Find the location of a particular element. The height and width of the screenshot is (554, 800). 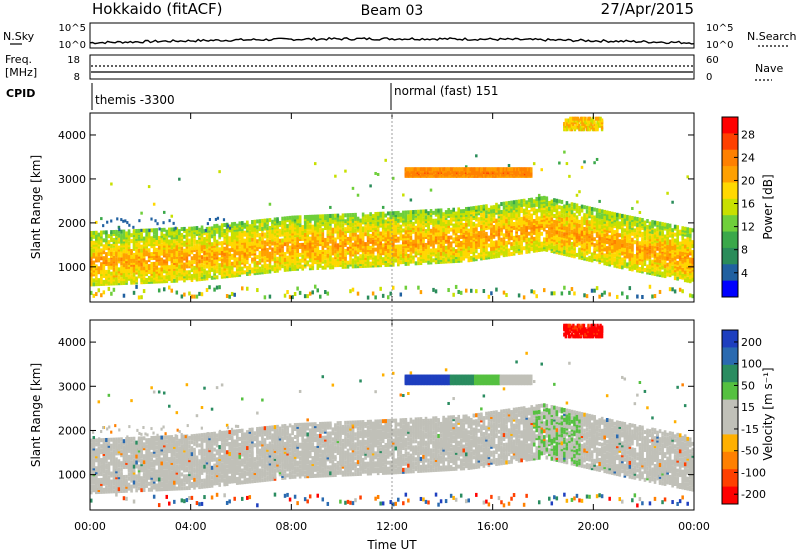

cpid-normal: normal (fast) 151 is located at coordinates (446, 91).